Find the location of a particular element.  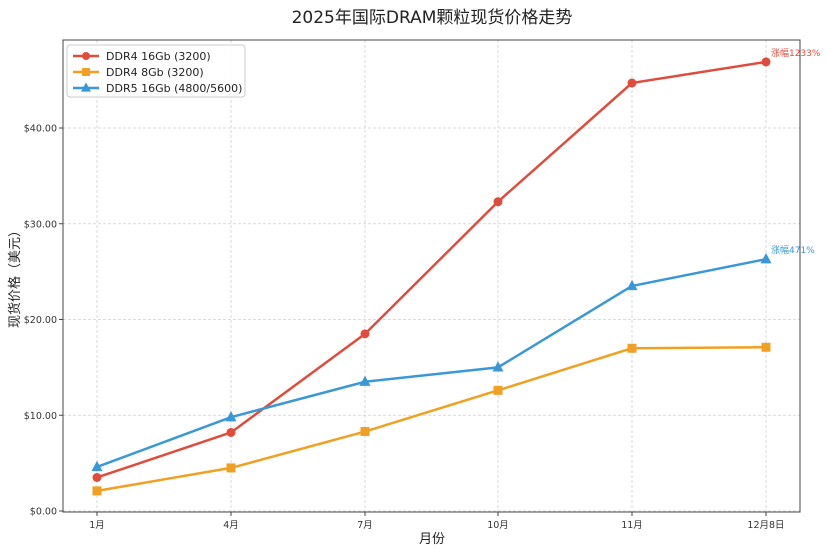

x-tick-label: 10月 is located at coordinates (498, 525).